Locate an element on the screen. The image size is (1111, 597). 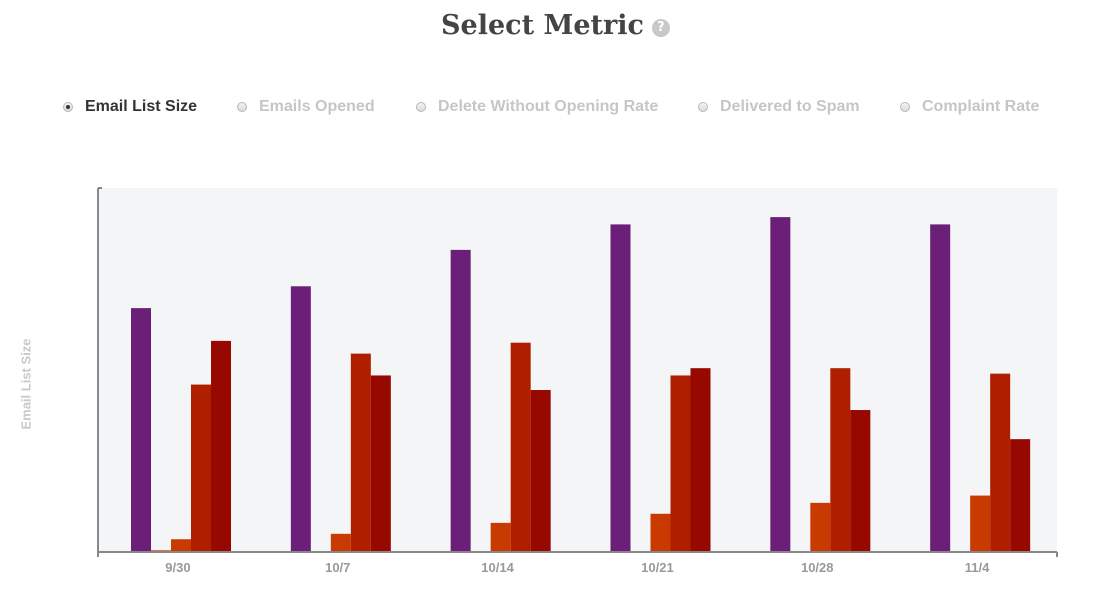
metric-label: Email List Size is located at coordinates (141, 106).